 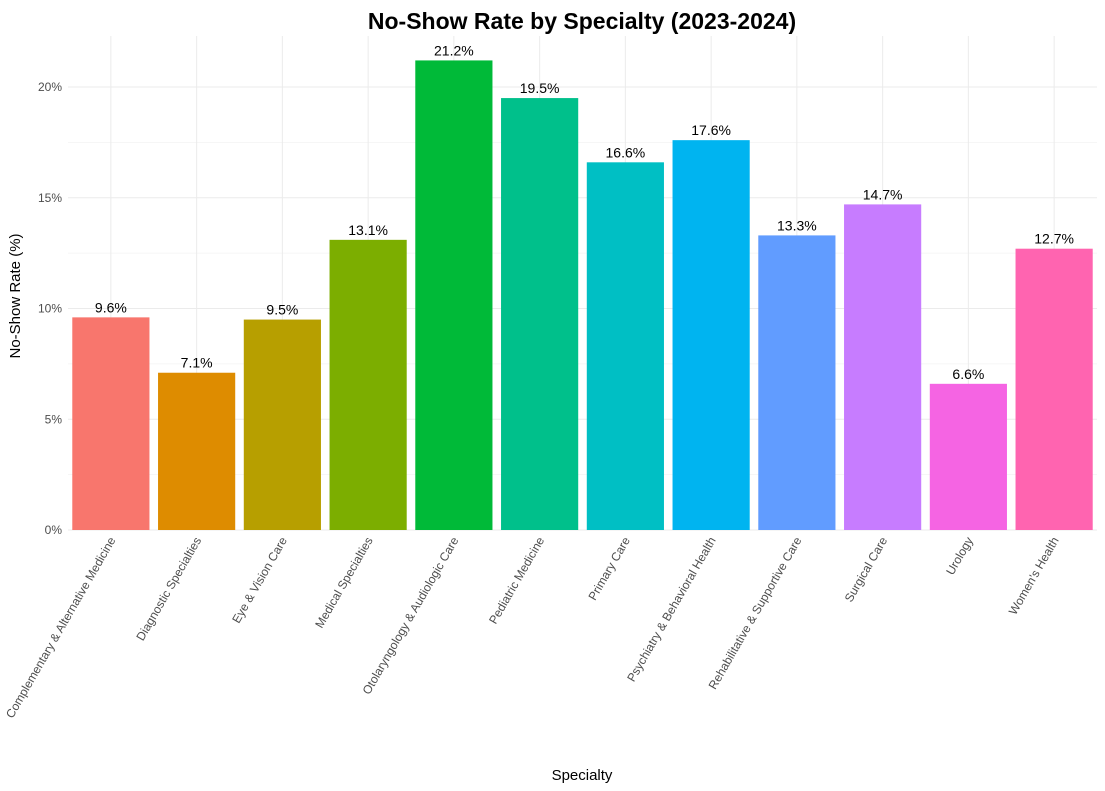 What do you see at coordinates (61, 627) in the screenshot?
I see `x-tick-label: Complementary & Alternative Medicine` at bounding box center [61, 627].